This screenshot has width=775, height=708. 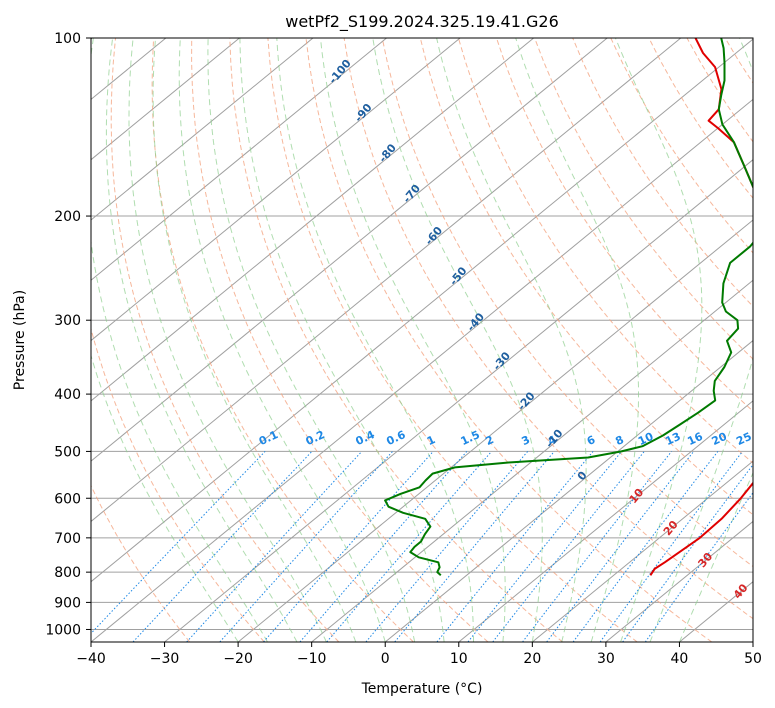 I want to click on mixing-ratio-label: 20, so click(x=720, y=439).